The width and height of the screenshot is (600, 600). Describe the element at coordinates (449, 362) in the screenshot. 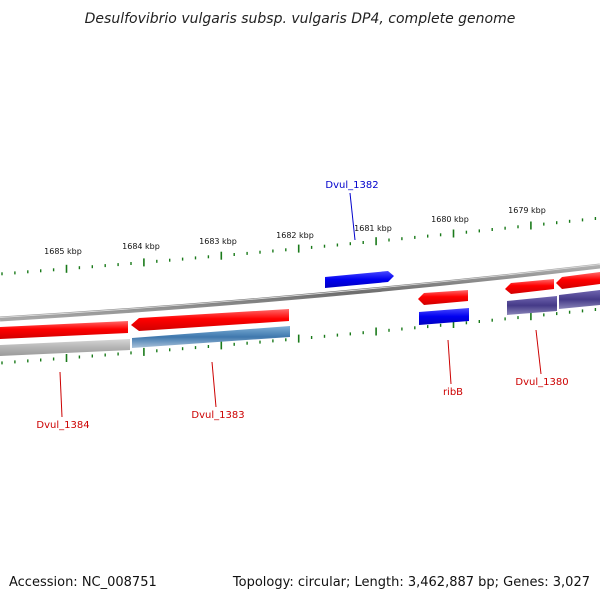

I see `leader-ribb` at that location.